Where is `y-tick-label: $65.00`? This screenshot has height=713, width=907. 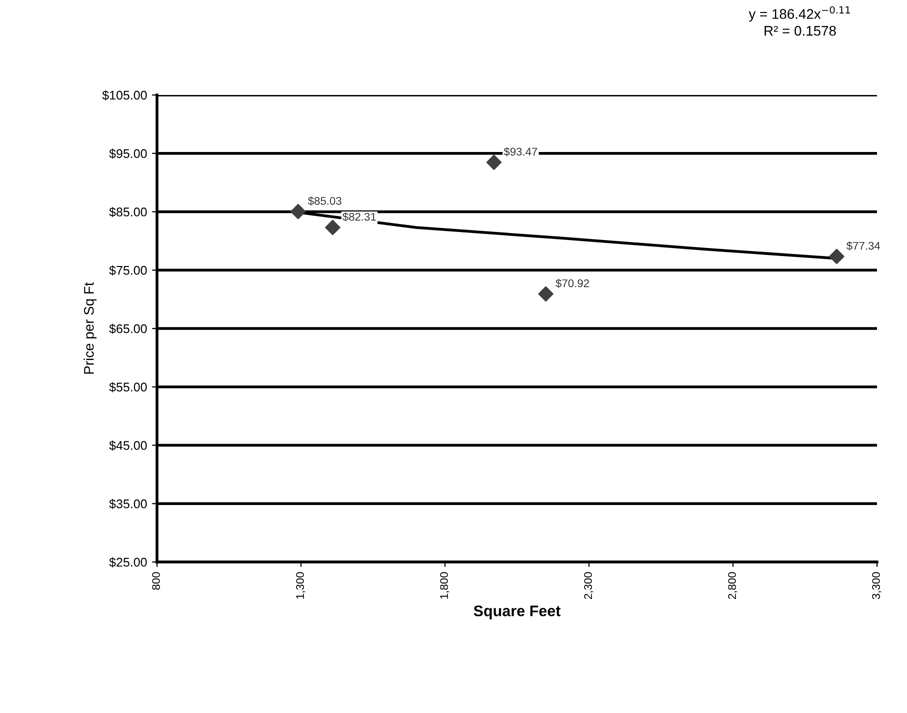
y-tick-label: $65.00 is located at coordinates (128, 329).